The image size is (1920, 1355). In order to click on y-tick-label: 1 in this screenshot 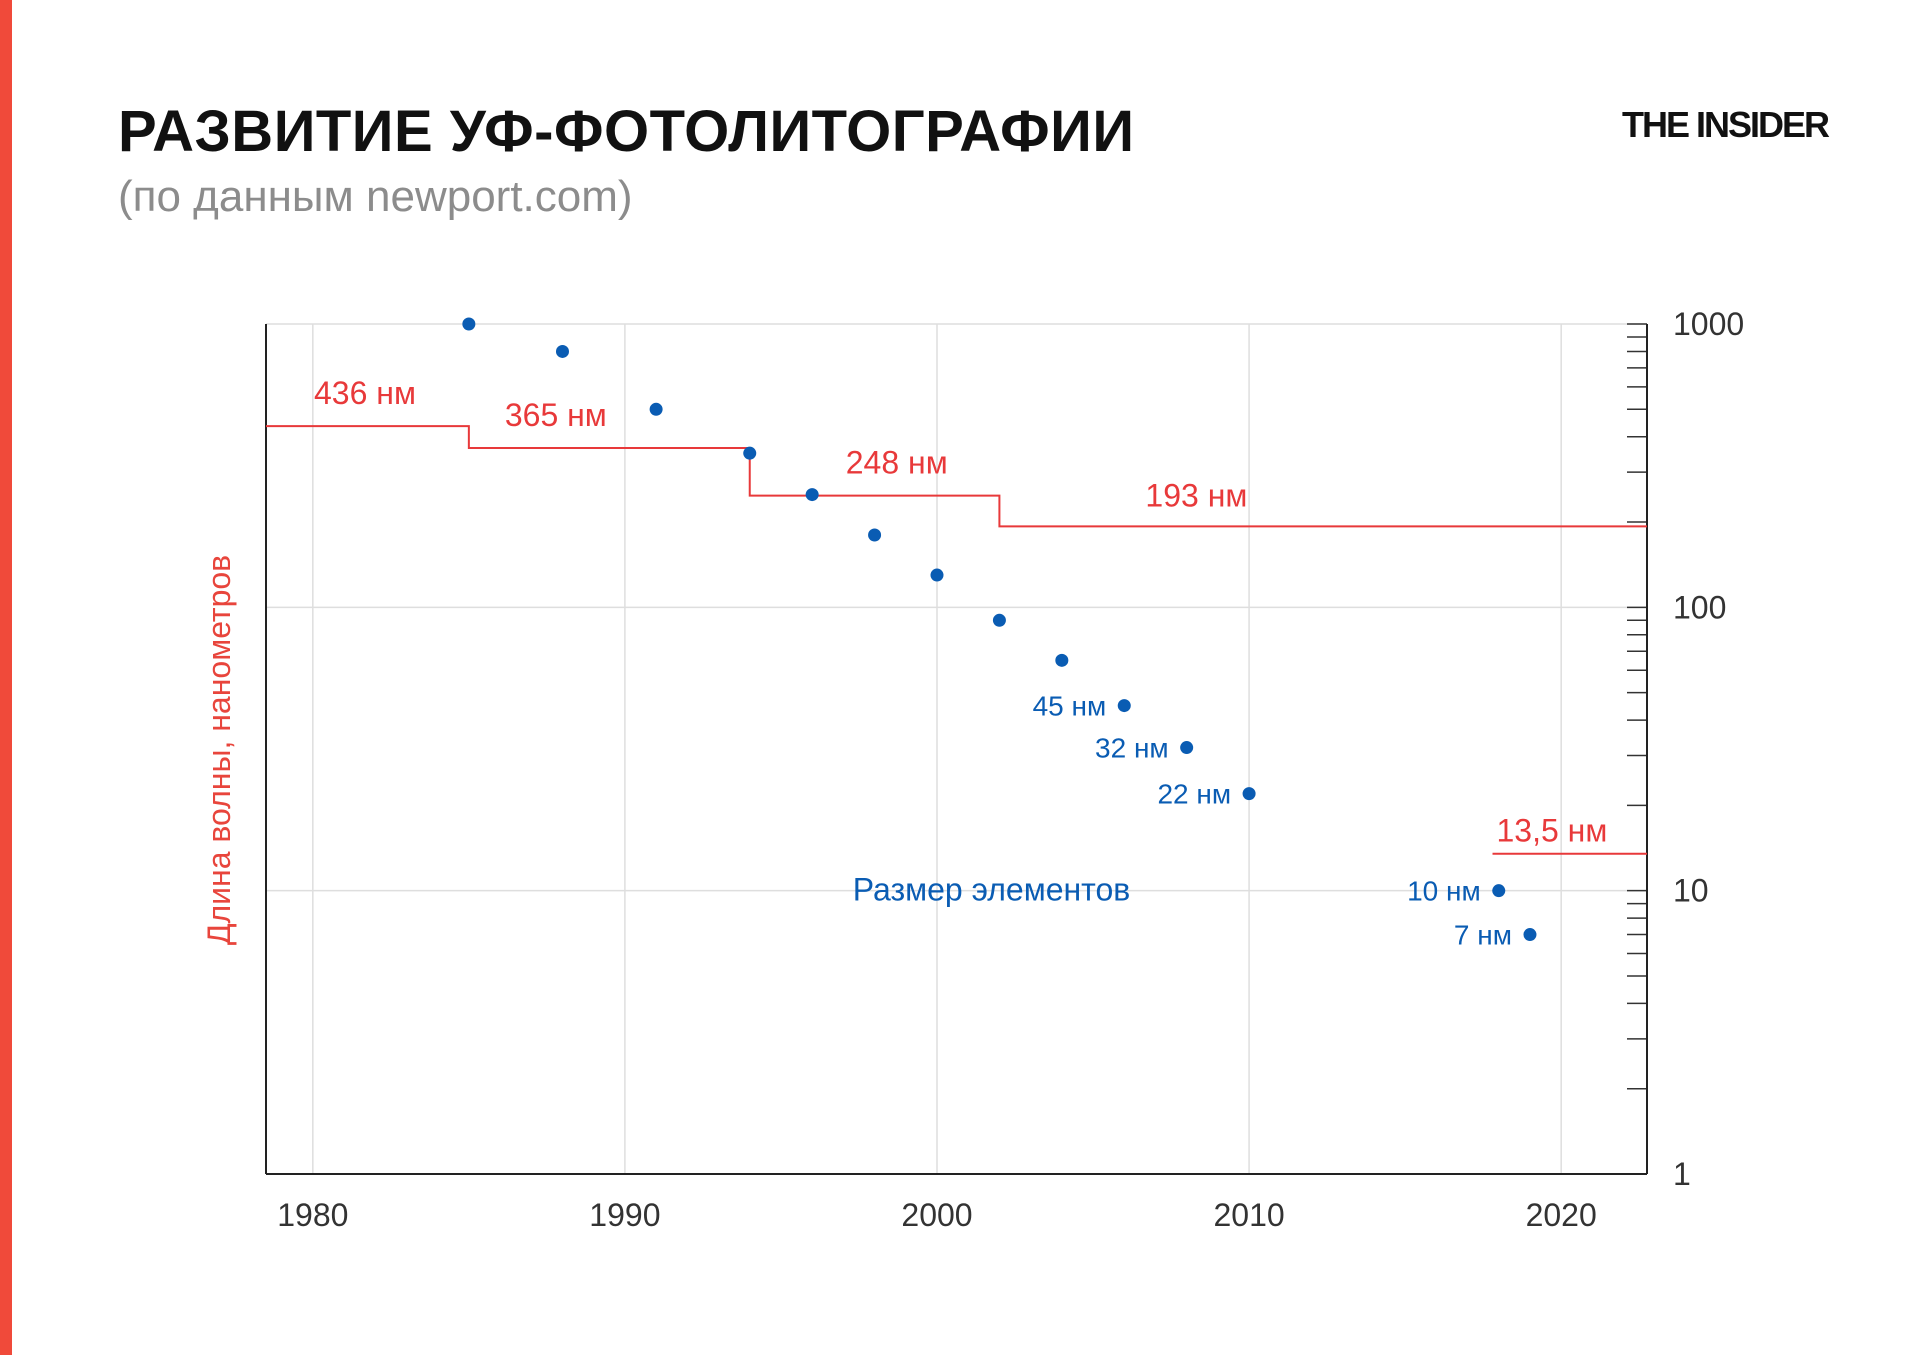, I will do `click(1682, 1174)`.